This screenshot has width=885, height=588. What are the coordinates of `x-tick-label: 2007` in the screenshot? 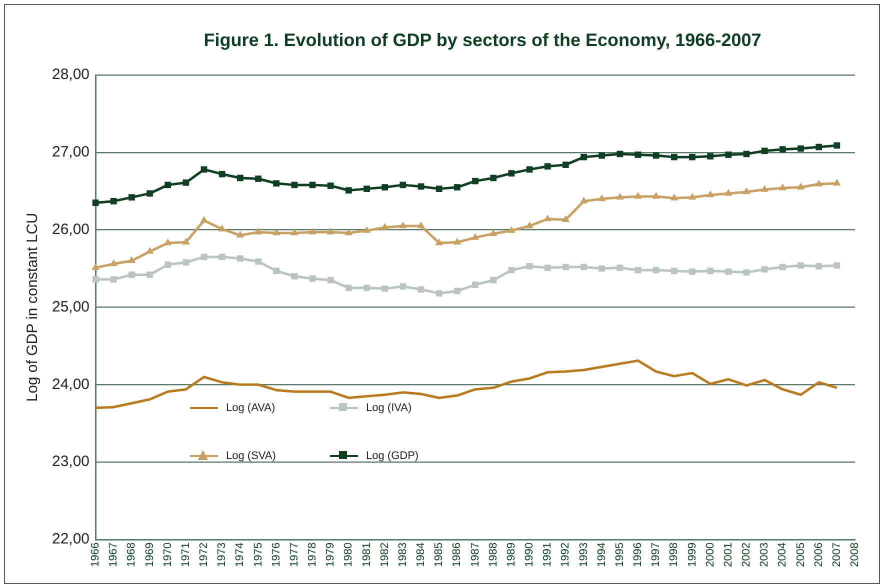 It's located at (836, 555).